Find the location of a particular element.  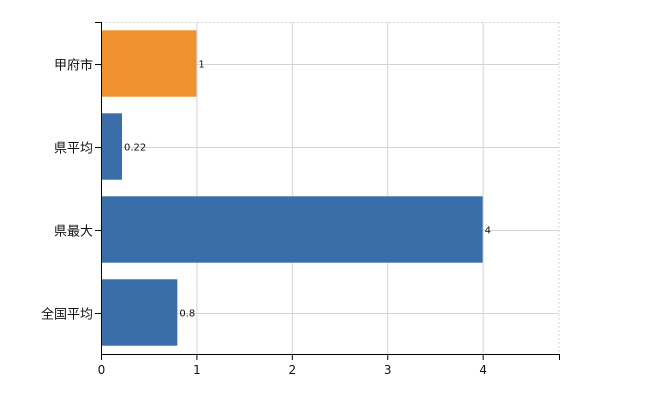

data-label: 4 is located at coordinates (488, 231).